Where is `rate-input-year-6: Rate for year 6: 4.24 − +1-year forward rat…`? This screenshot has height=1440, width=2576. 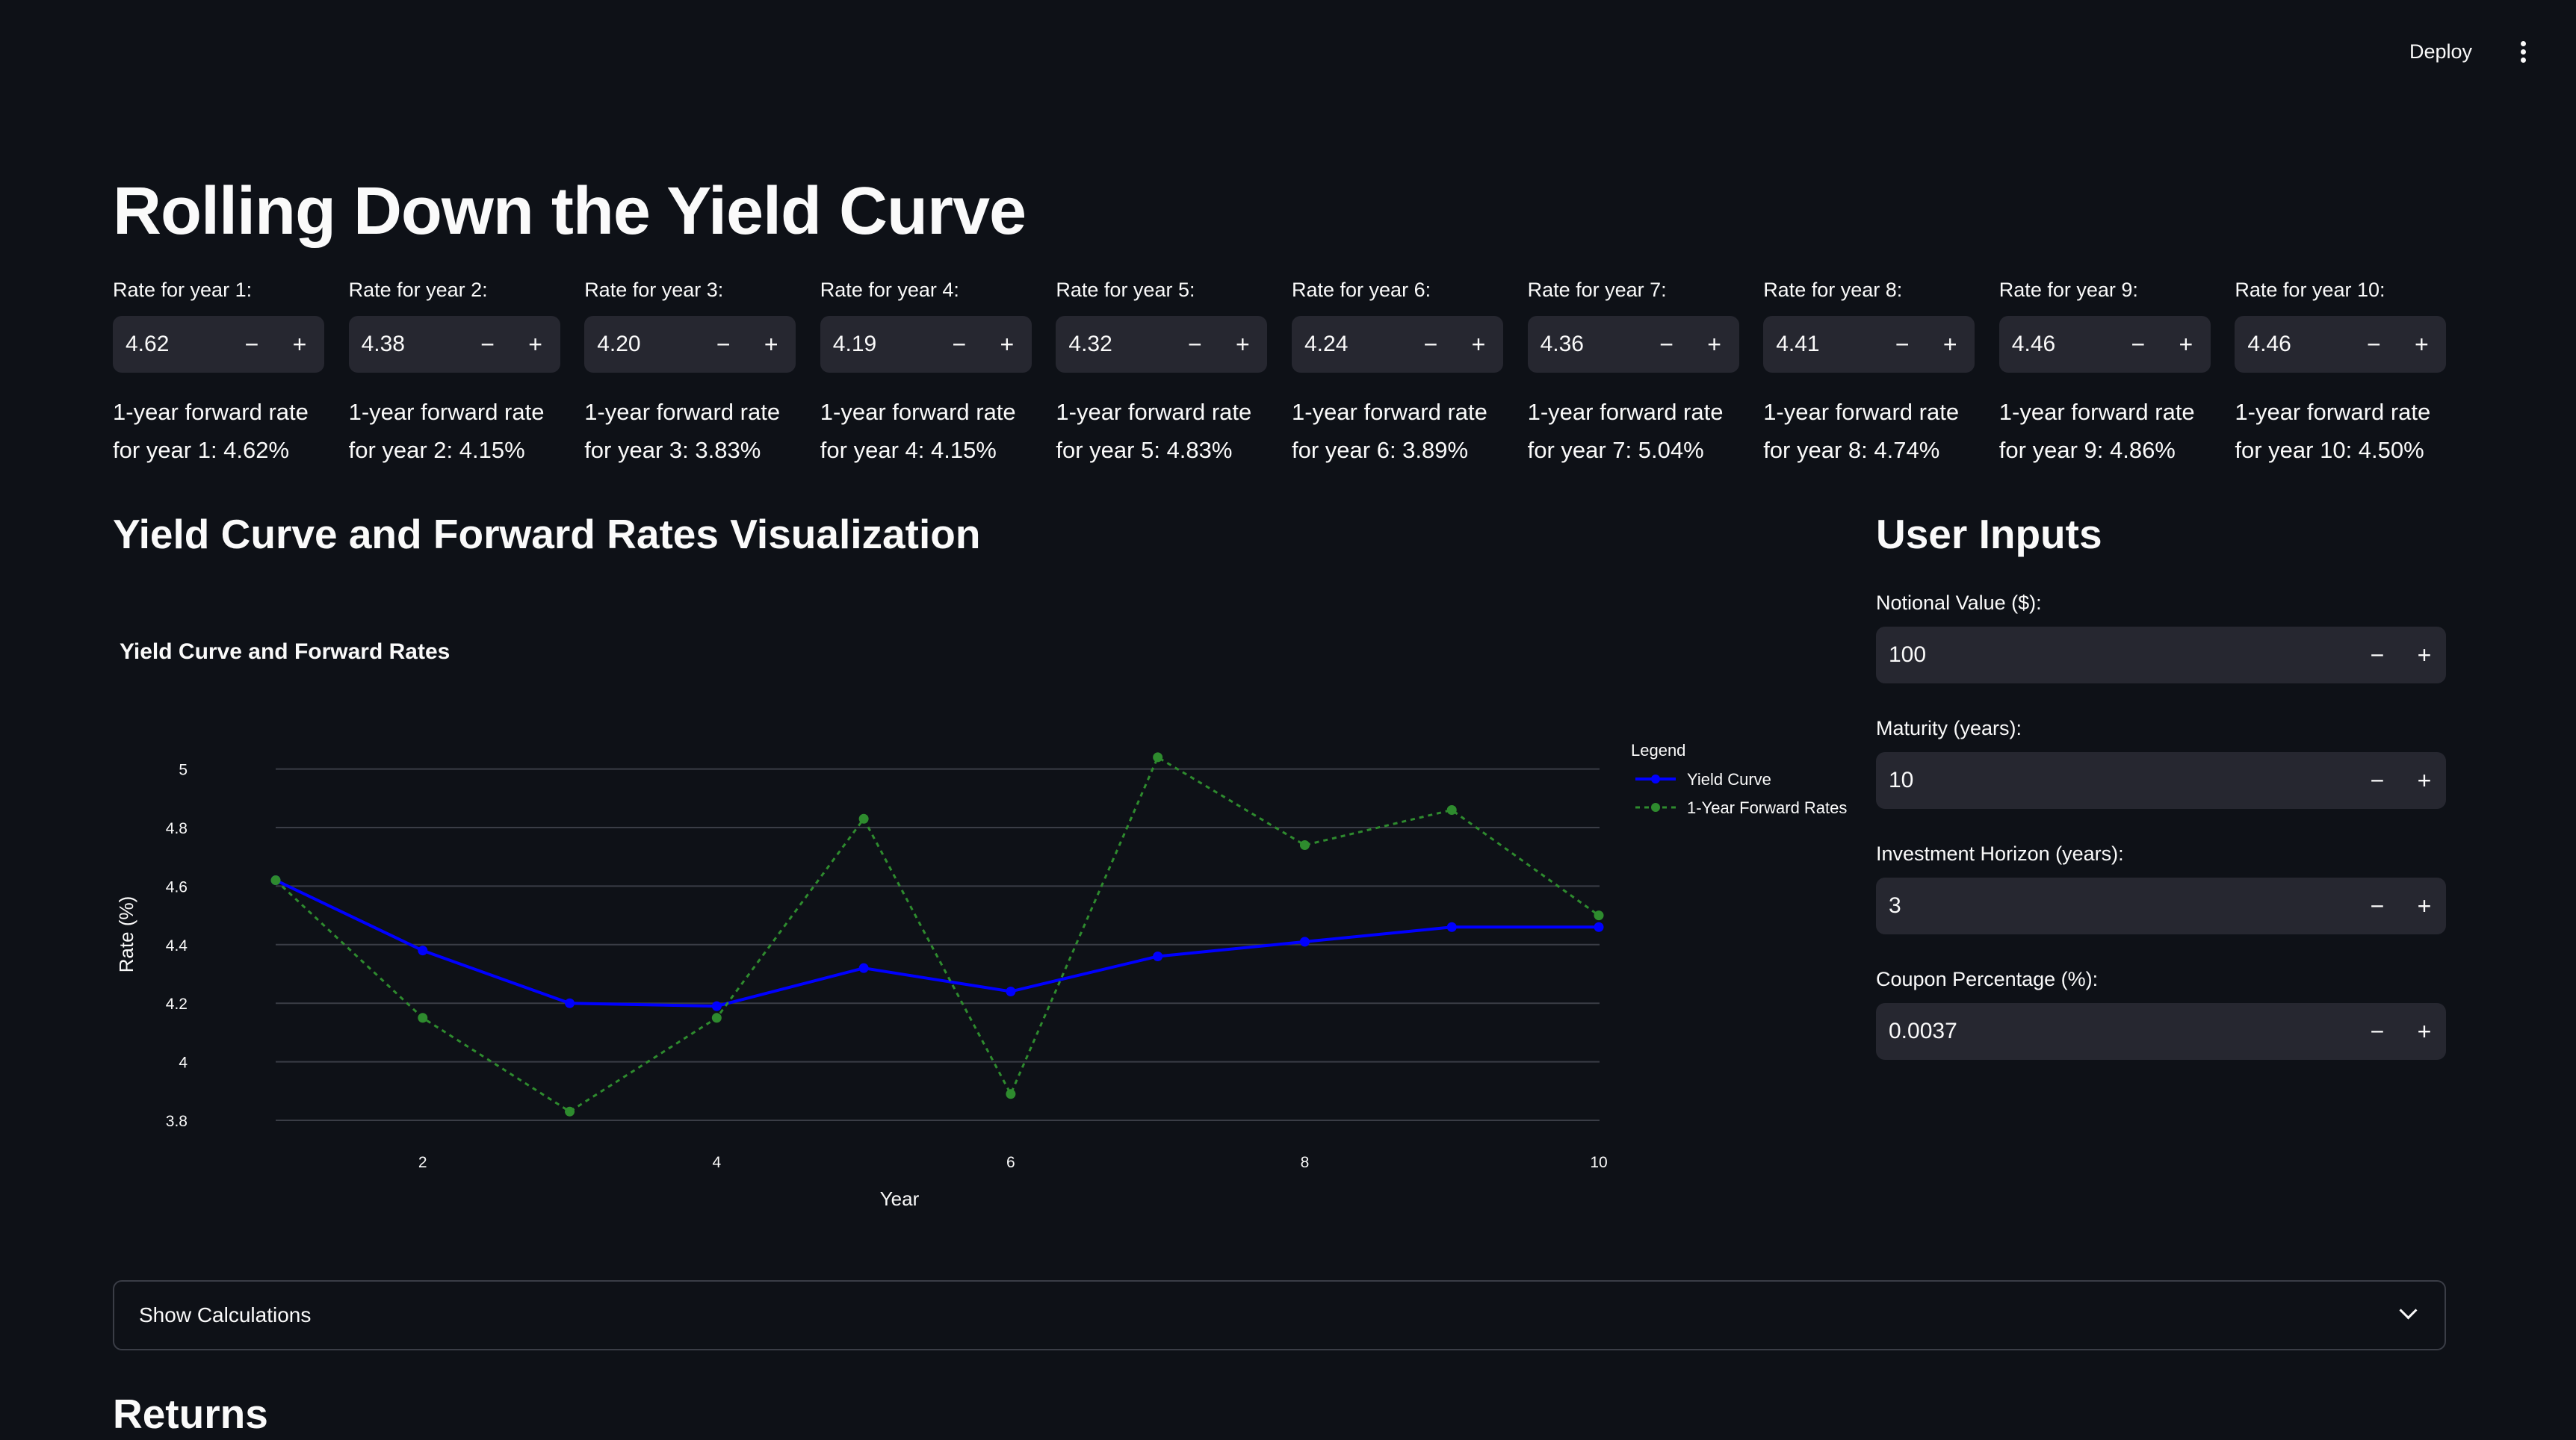
rate-input-year-6: Rate for year 6: 4.24 − +1-year forward rat… is located at coordinates (1397, 372).